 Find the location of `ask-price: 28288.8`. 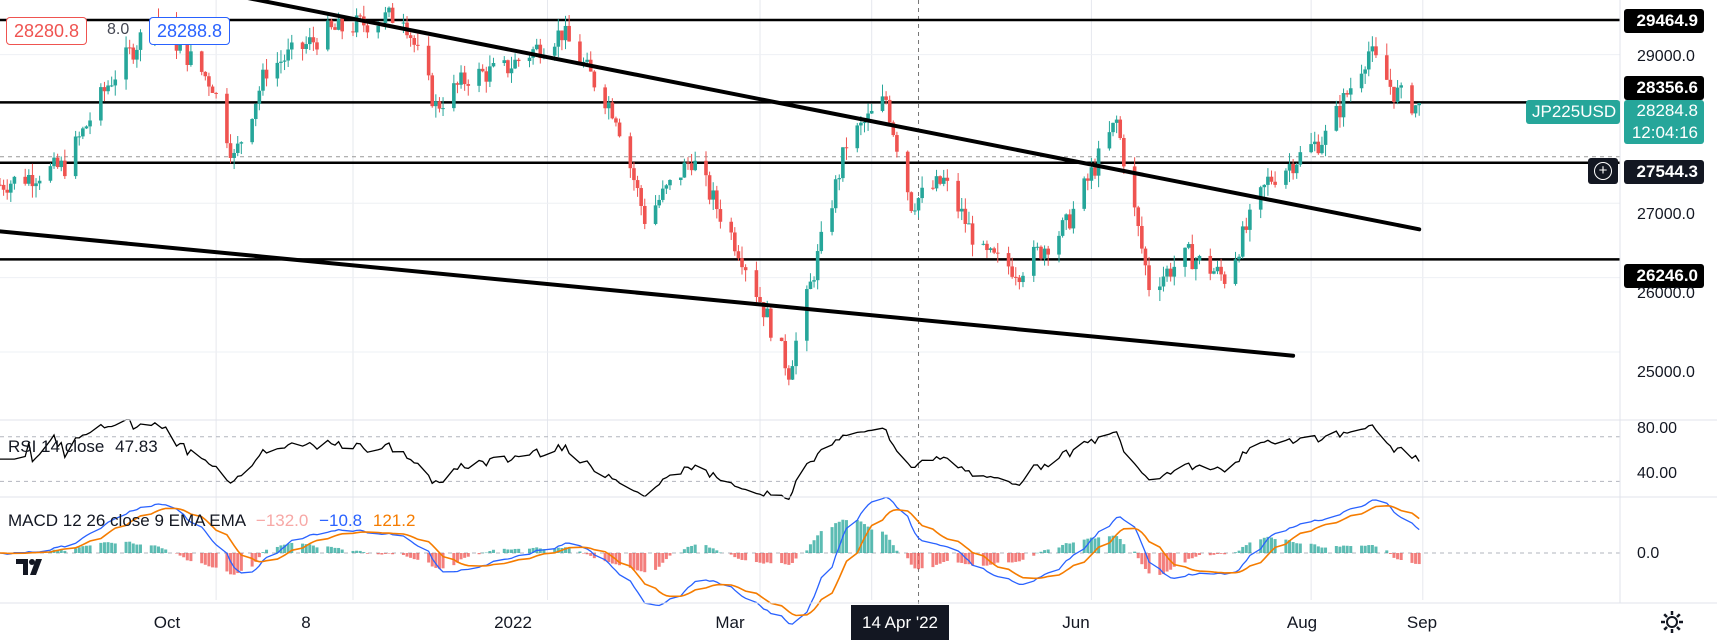

ask-price: 28288.8 is located at coordinates (190, 31).